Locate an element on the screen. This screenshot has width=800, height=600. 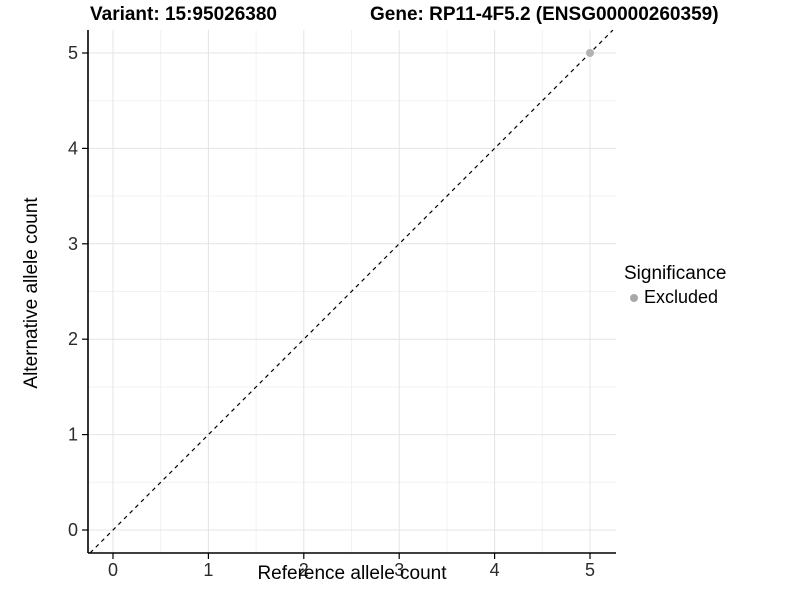
excluded-point-icon is located at coordinates (634, 297).